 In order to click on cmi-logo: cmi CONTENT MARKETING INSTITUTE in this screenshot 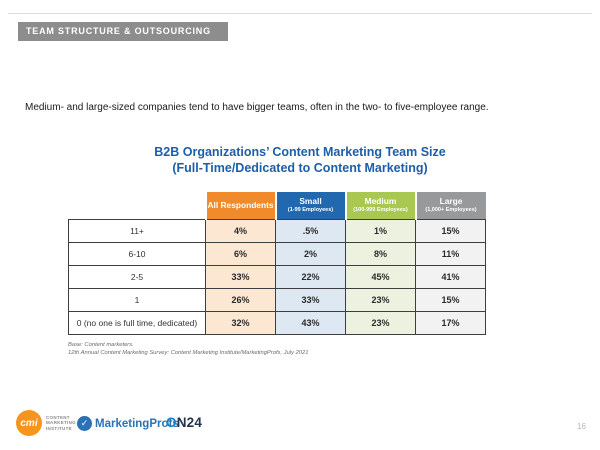, I will do `click(46, 423)`.